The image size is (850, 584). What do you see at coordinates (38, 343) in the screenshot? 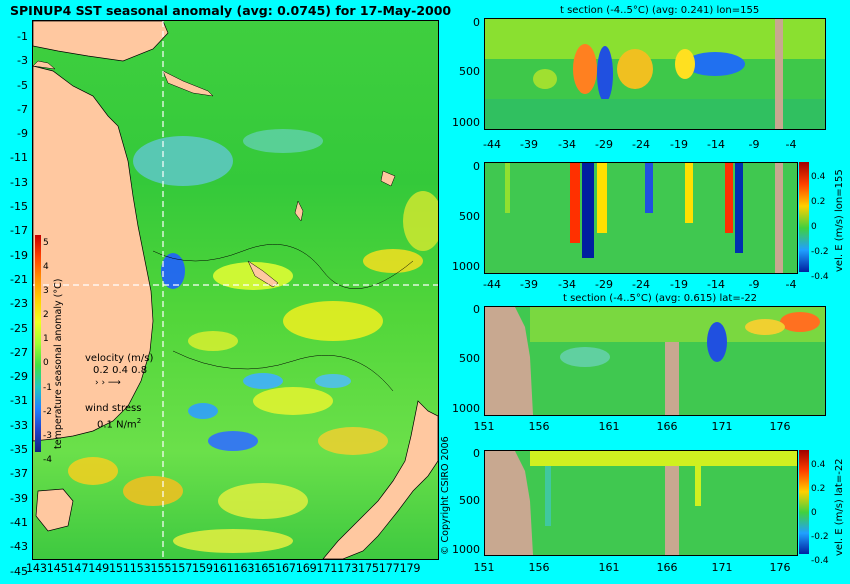
I see `temperature-colorbar` at bounding box center [38, 343].